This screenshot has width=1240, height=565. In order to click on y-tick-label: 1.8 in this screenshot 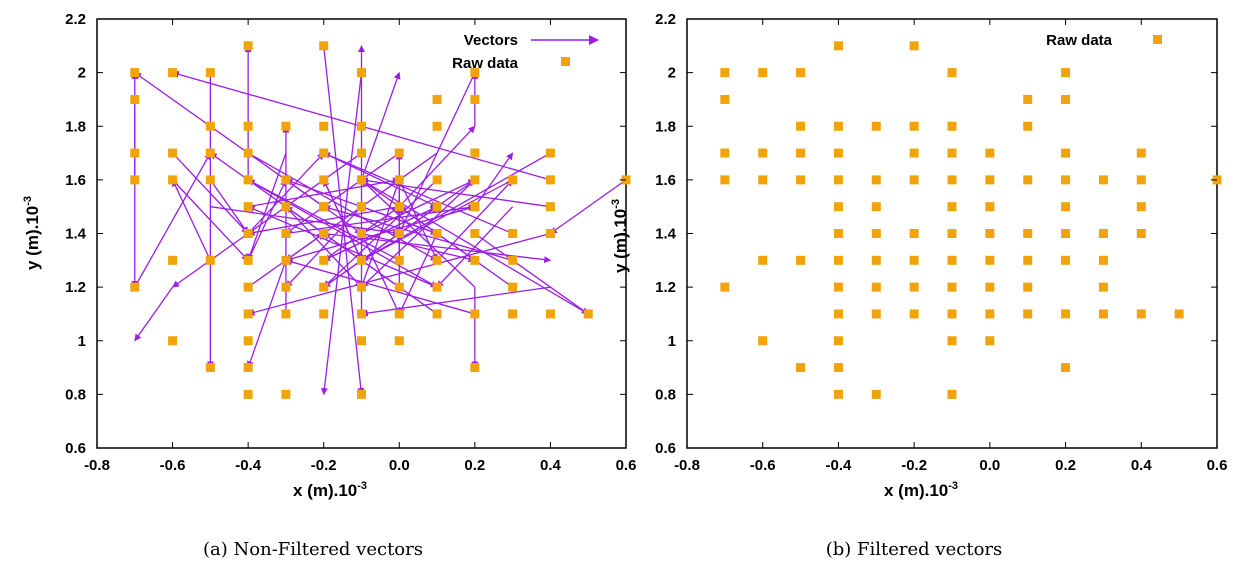, I will do `click(75, 126)`.